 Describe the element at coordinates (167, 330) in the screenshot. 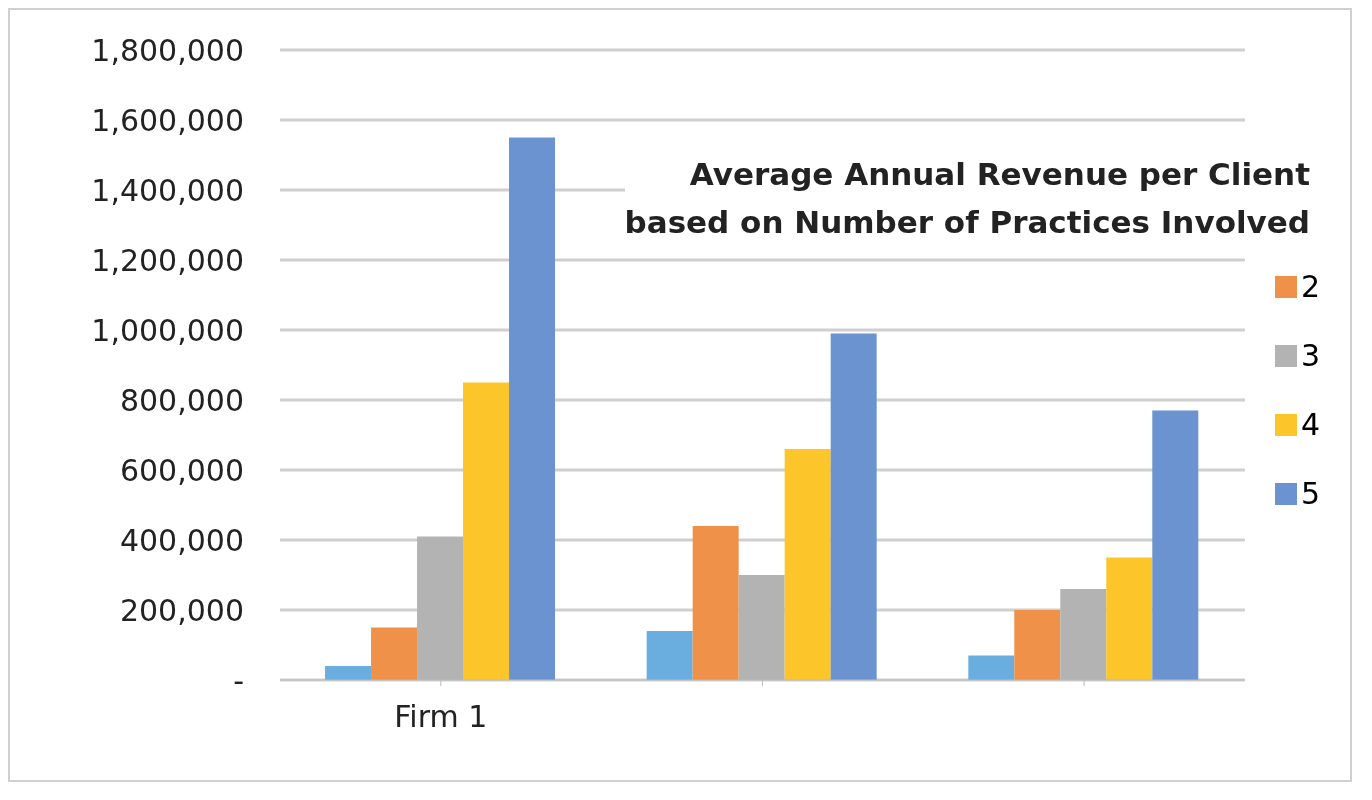

I see `y-tick-label: 1,000,000` at that location.